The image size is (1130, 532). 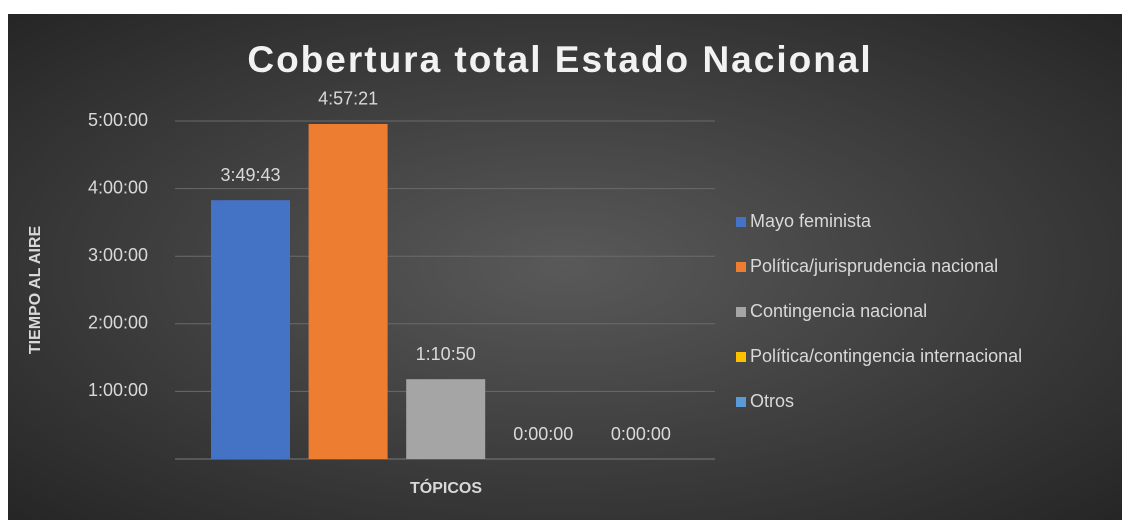 What do you see at coordinates (772, 401) in the screenshot?
I see `legend-label: Otros` at bounding box center [772, 401].